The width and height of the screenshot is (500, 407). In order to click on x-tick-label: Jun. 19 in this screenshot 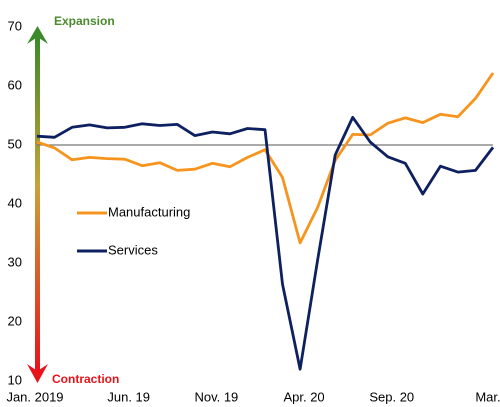, I will do `click(128, 396)`.